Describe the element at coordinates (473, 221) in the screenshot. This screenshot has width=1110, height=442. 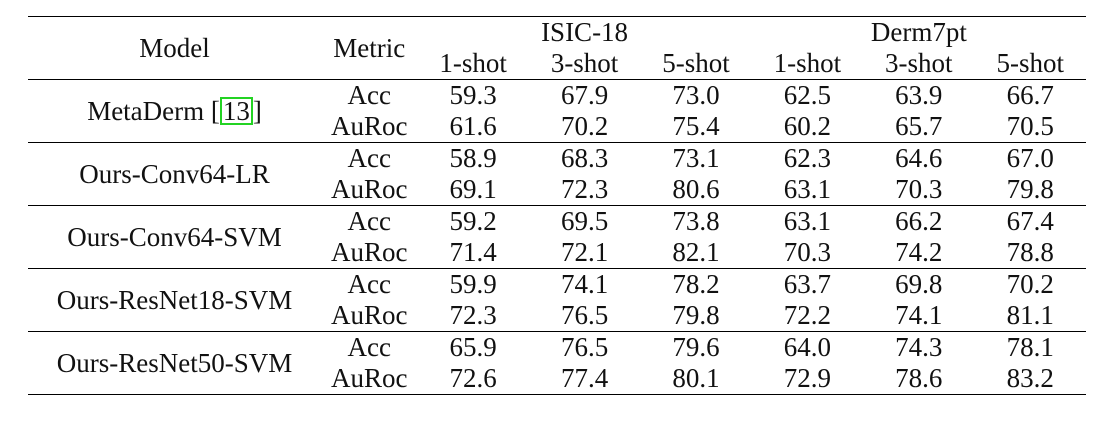
I see `table-cell: 59.2` at that location.